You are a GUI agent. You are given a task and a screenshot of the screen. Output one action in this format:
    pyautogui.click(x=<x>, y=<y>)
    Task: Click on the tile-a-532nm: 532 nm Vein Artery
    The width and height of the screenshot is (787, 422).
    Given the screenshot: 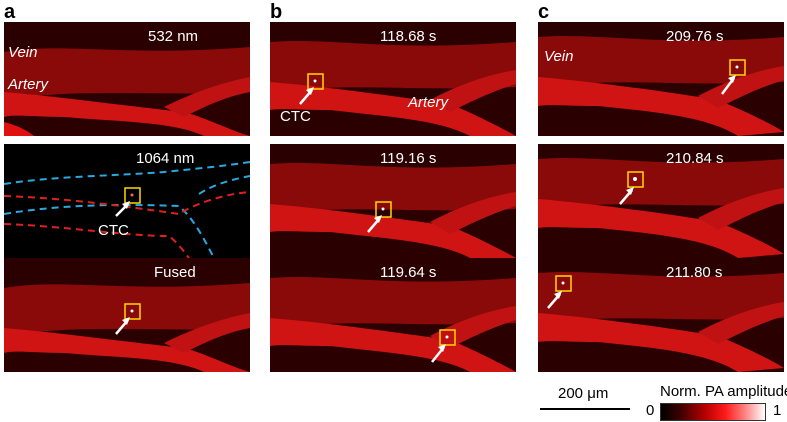 What is the action you would take?
    pyautogui.click(x=127, y=79)
    